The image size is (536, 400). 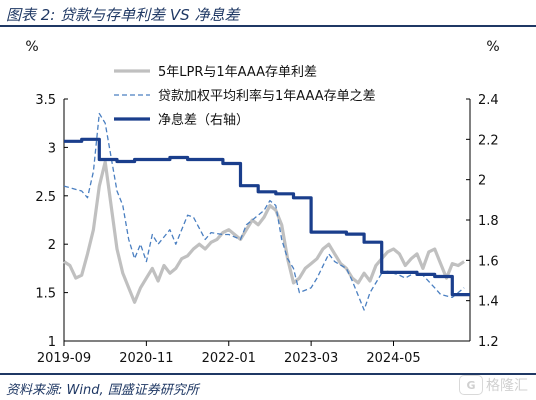 I want to click on footer-divider, so click(x=268, y=374).